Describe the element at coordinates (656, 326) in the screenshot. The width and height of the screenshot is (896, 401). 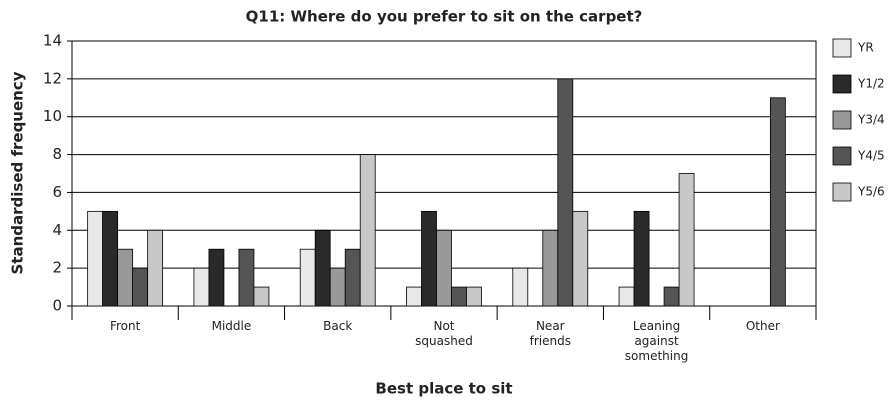
I see `x-tick-label-line: Leaning` at that location.